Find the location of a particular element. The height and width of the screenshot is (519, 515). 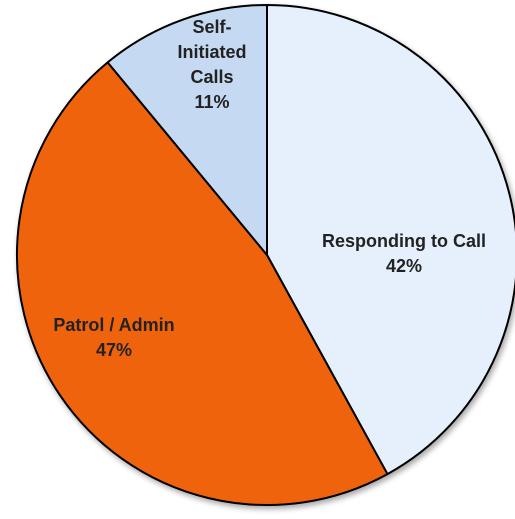

pie-slice-label-3: Self- Initiated Calls 11% is located at coordinates (211, 64).